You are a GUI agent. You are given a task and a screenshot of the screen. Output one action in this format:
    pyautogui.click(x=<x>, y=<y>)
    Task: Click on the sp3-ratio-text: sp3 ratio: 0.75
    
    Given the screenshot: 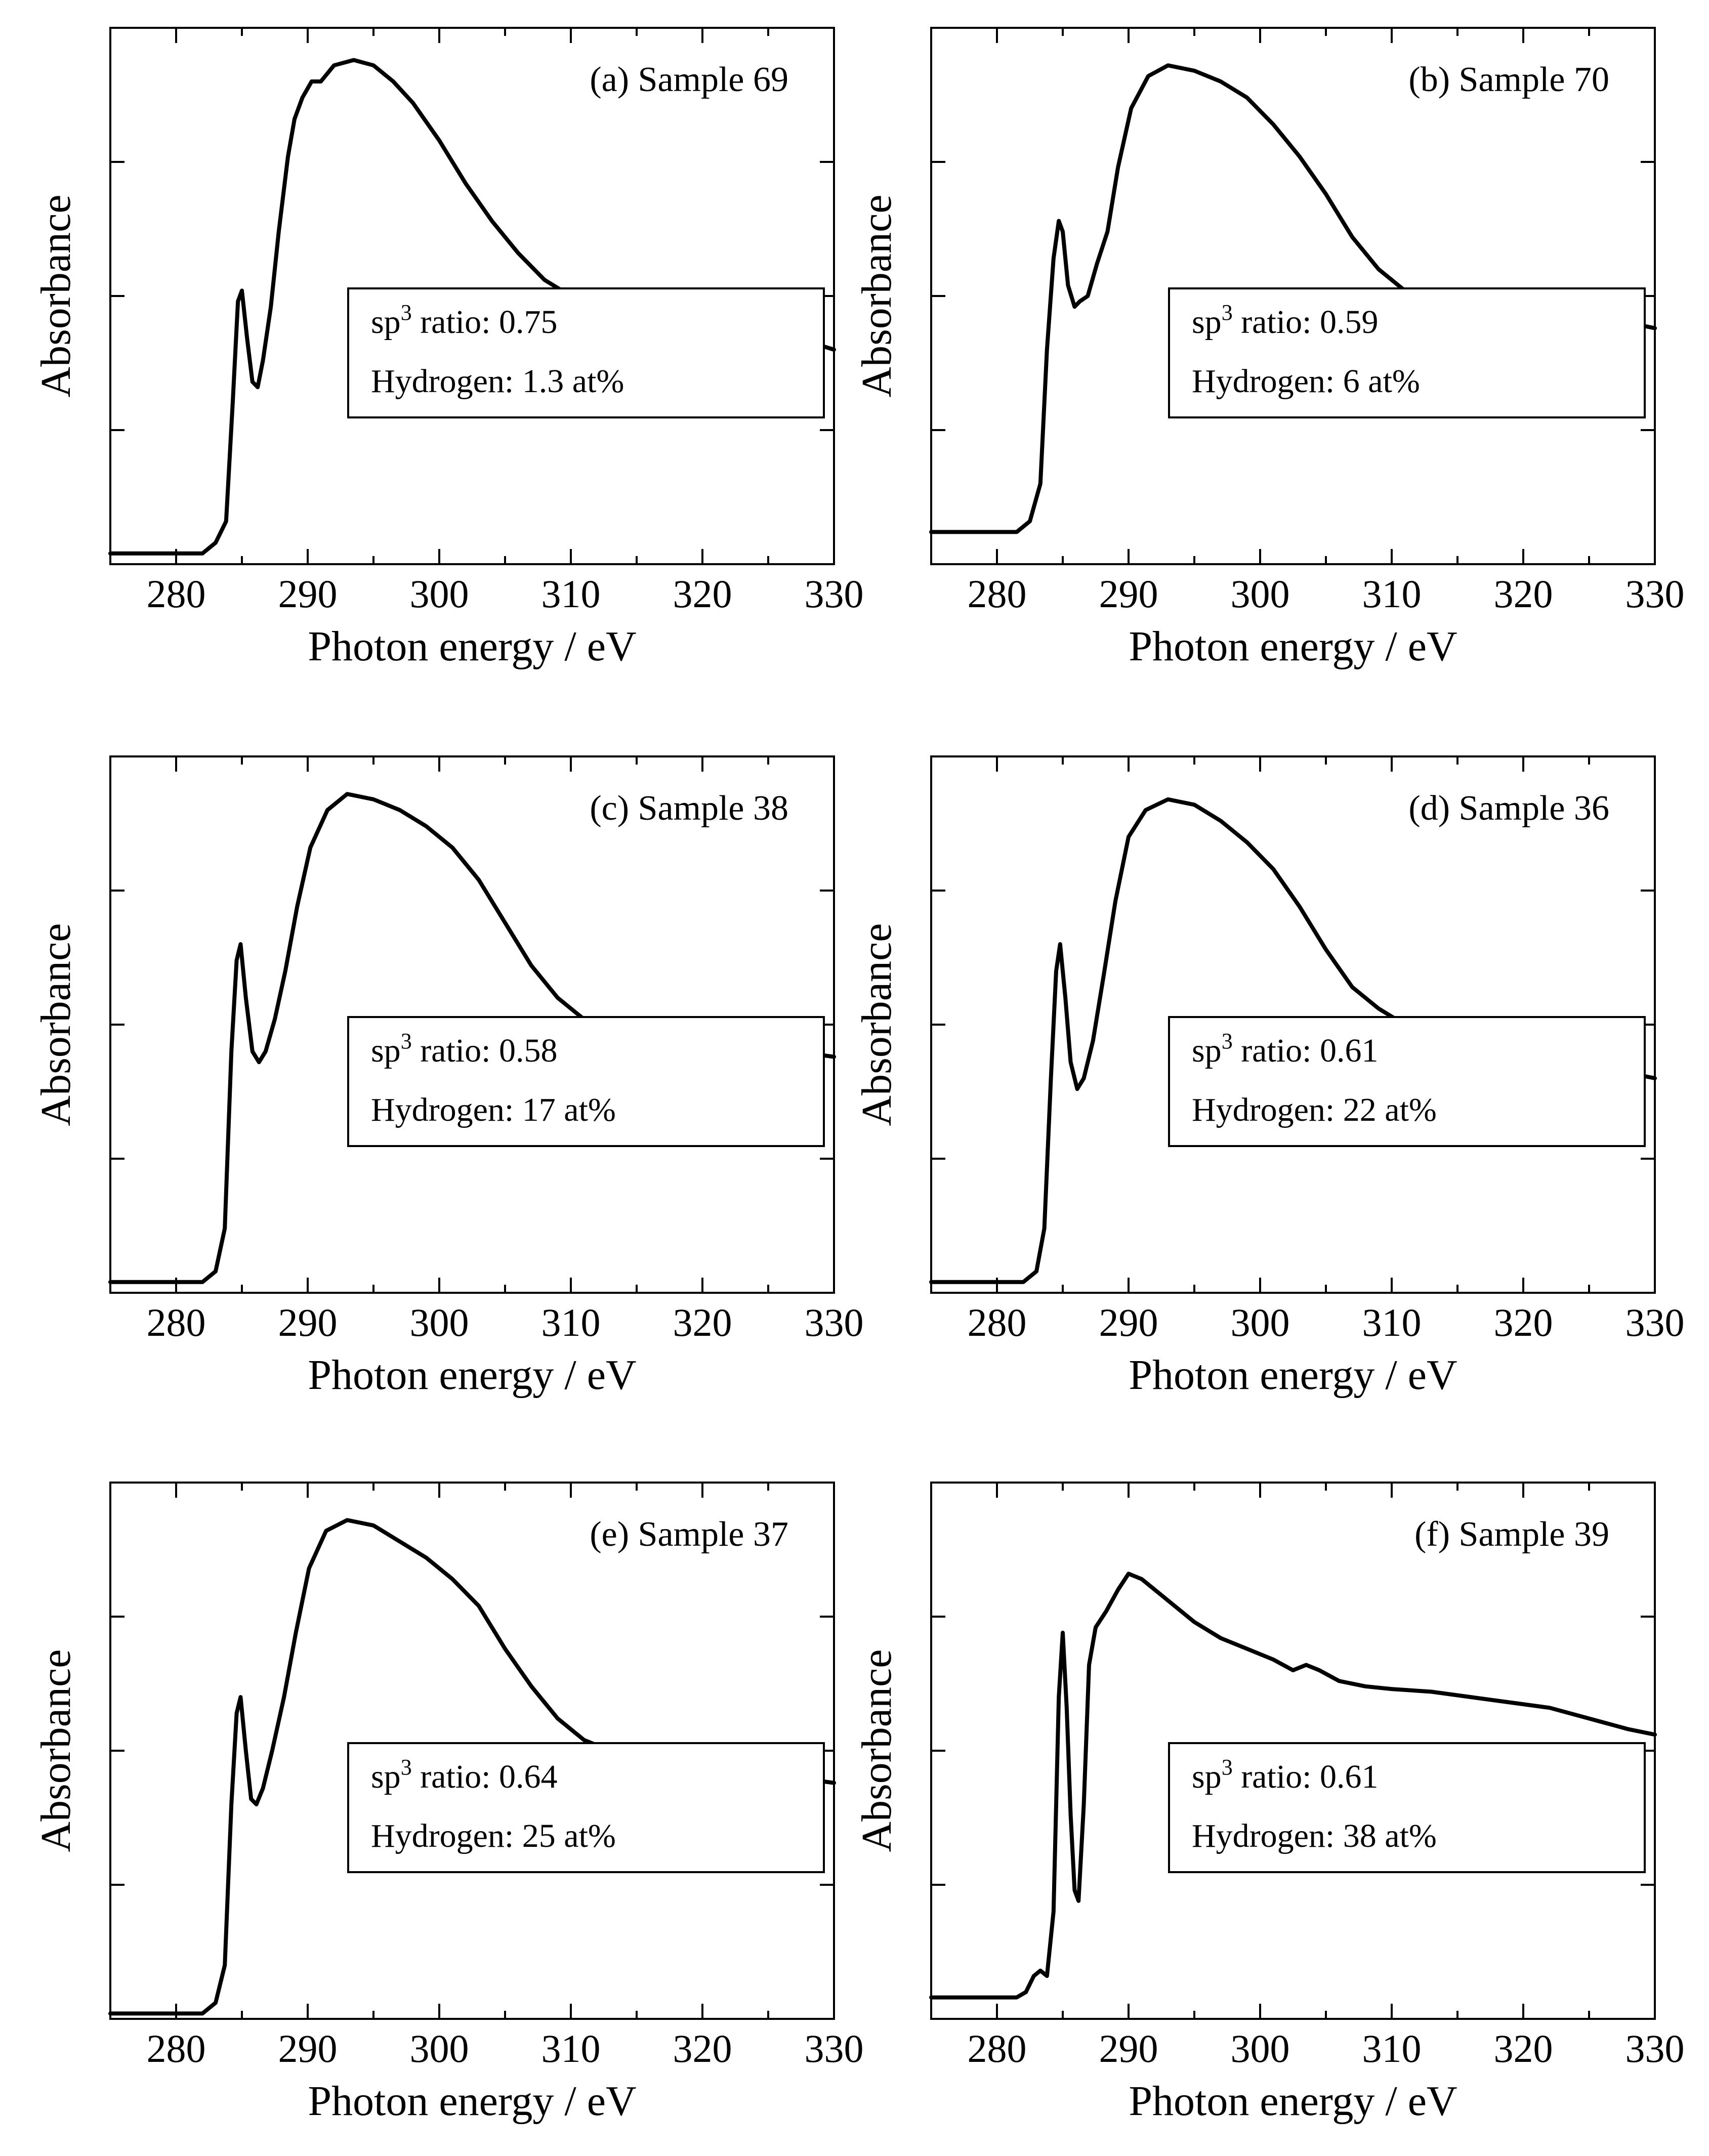 What is the action you would take?
    pyautogui.click(x=464, y=320)
    